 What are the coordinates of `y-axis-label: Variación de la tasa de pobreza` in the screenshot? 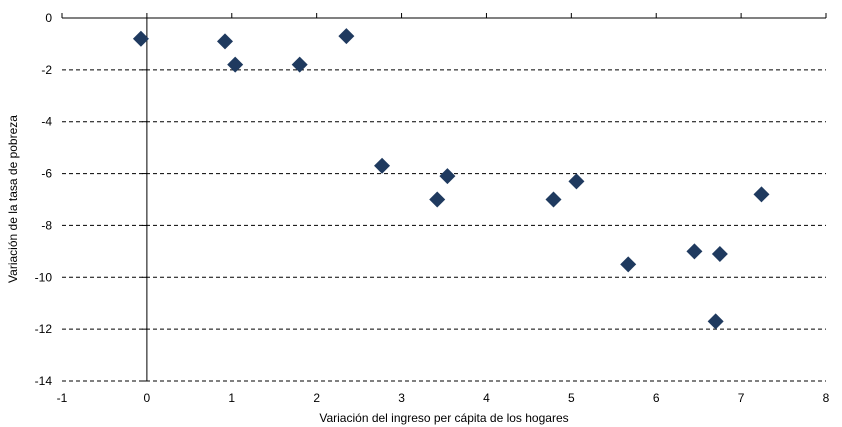 It's located at (13, 199).